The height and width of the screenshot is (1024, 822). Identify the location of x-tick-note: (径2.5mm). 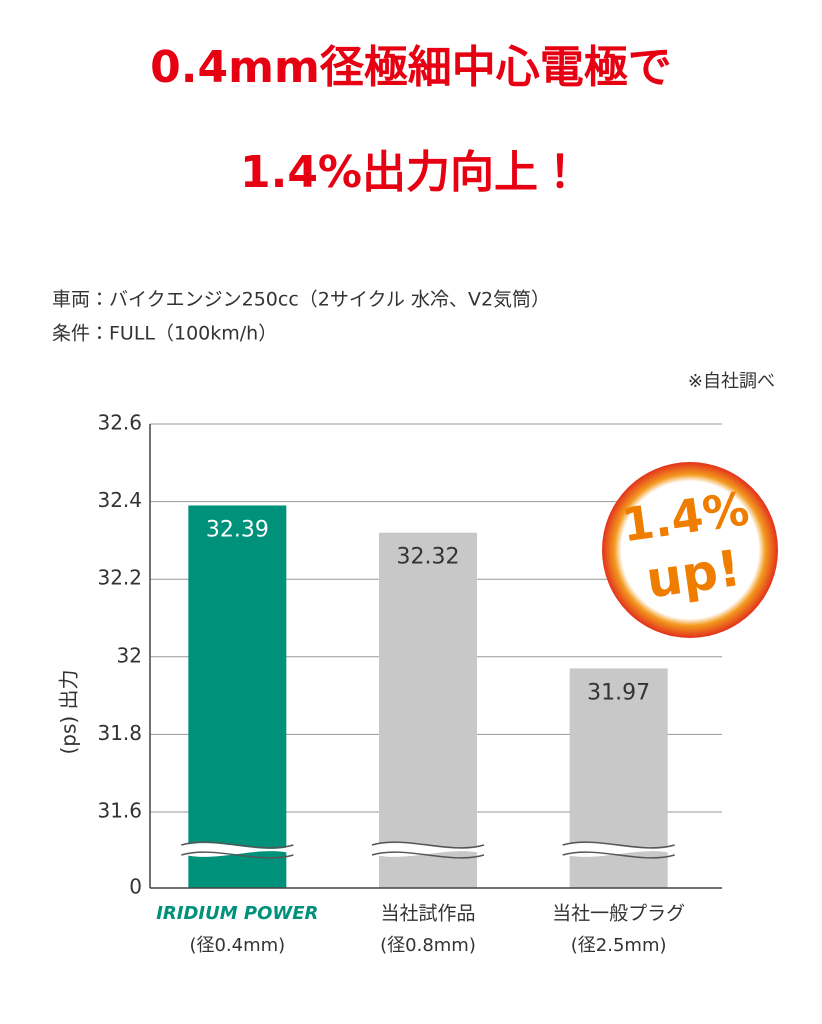
(619, 945).